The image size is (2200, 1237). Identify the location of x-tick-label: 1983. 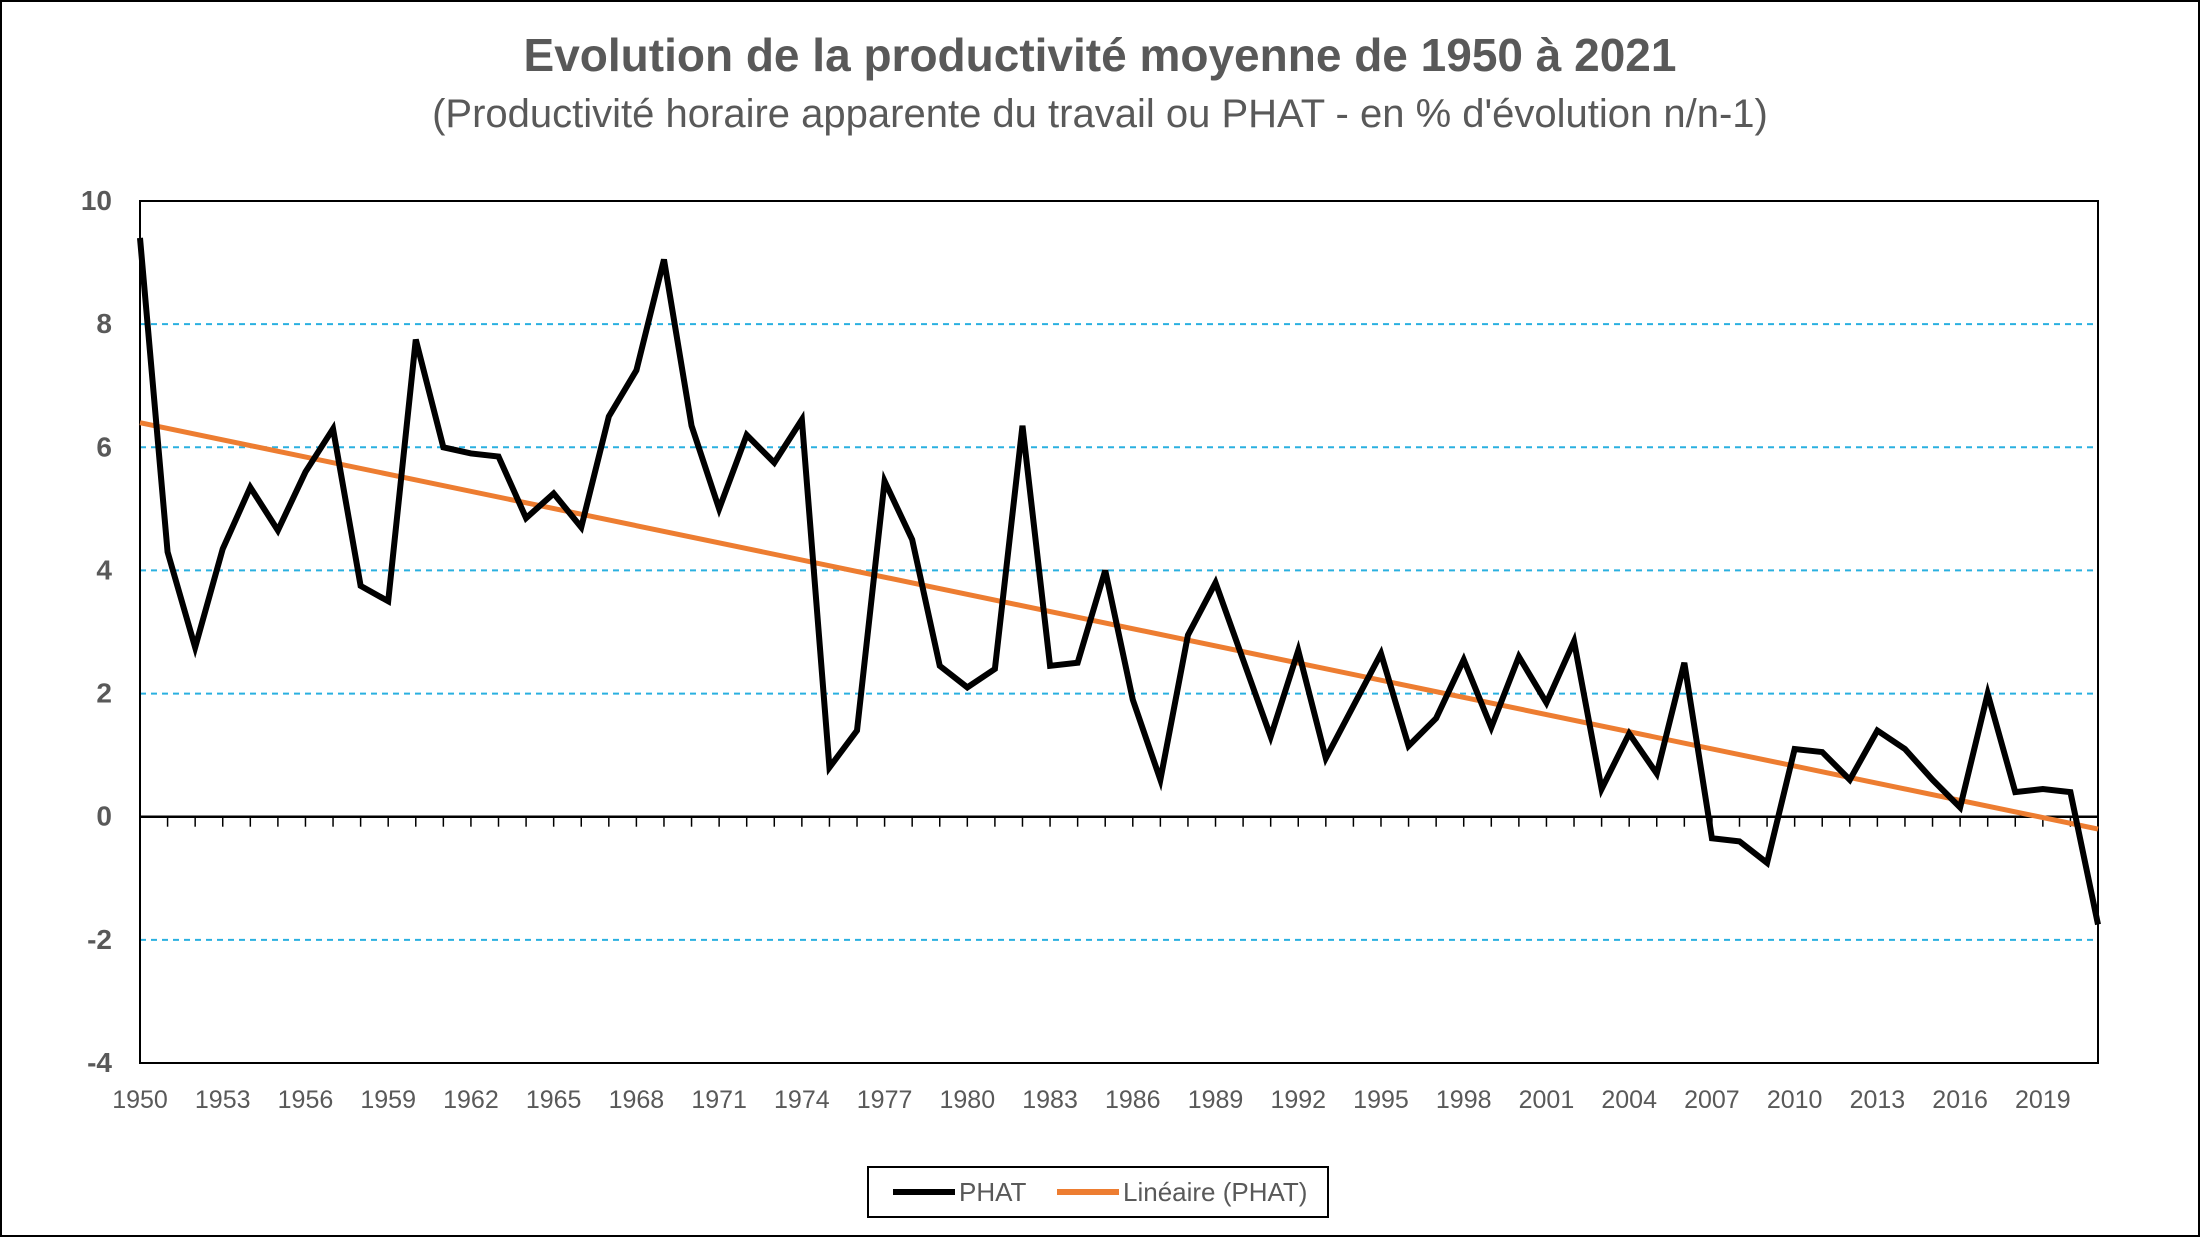
(1050, 1100).